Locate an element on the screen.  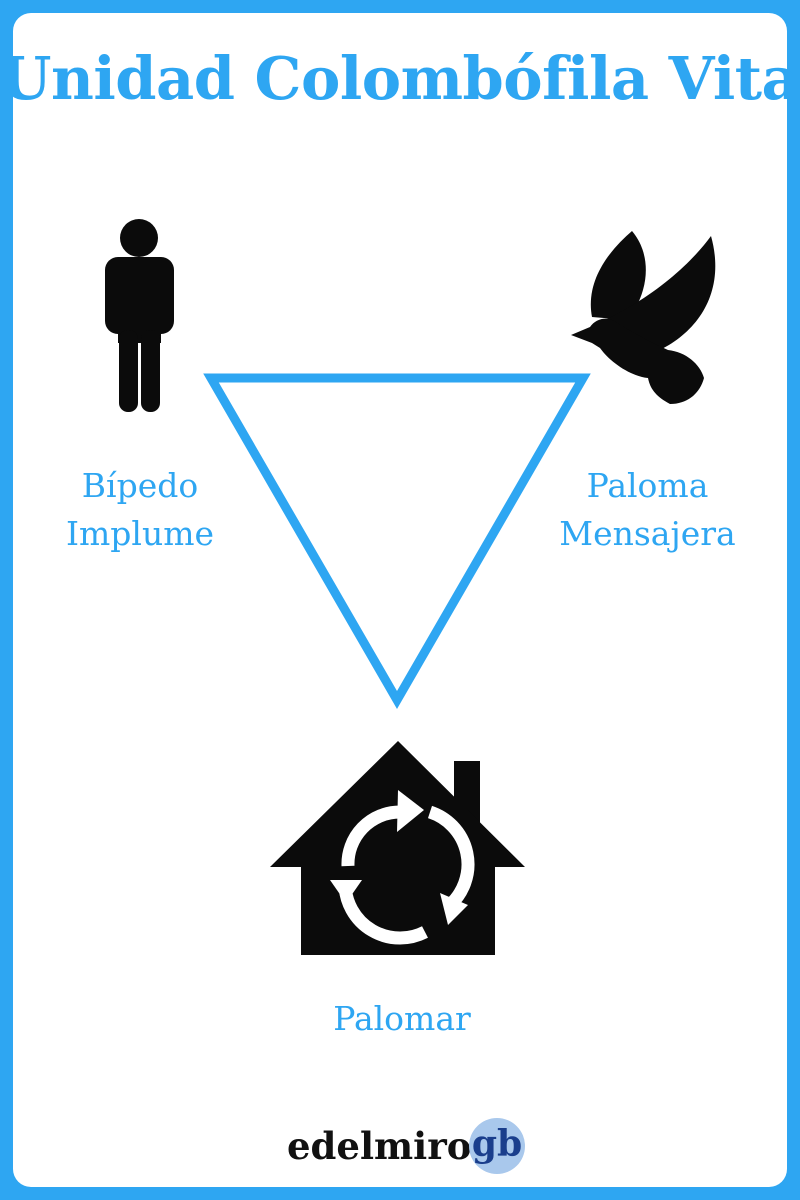
label-paloma-mensajera: Paloma Mensajera is located at coordinates (647, 510).